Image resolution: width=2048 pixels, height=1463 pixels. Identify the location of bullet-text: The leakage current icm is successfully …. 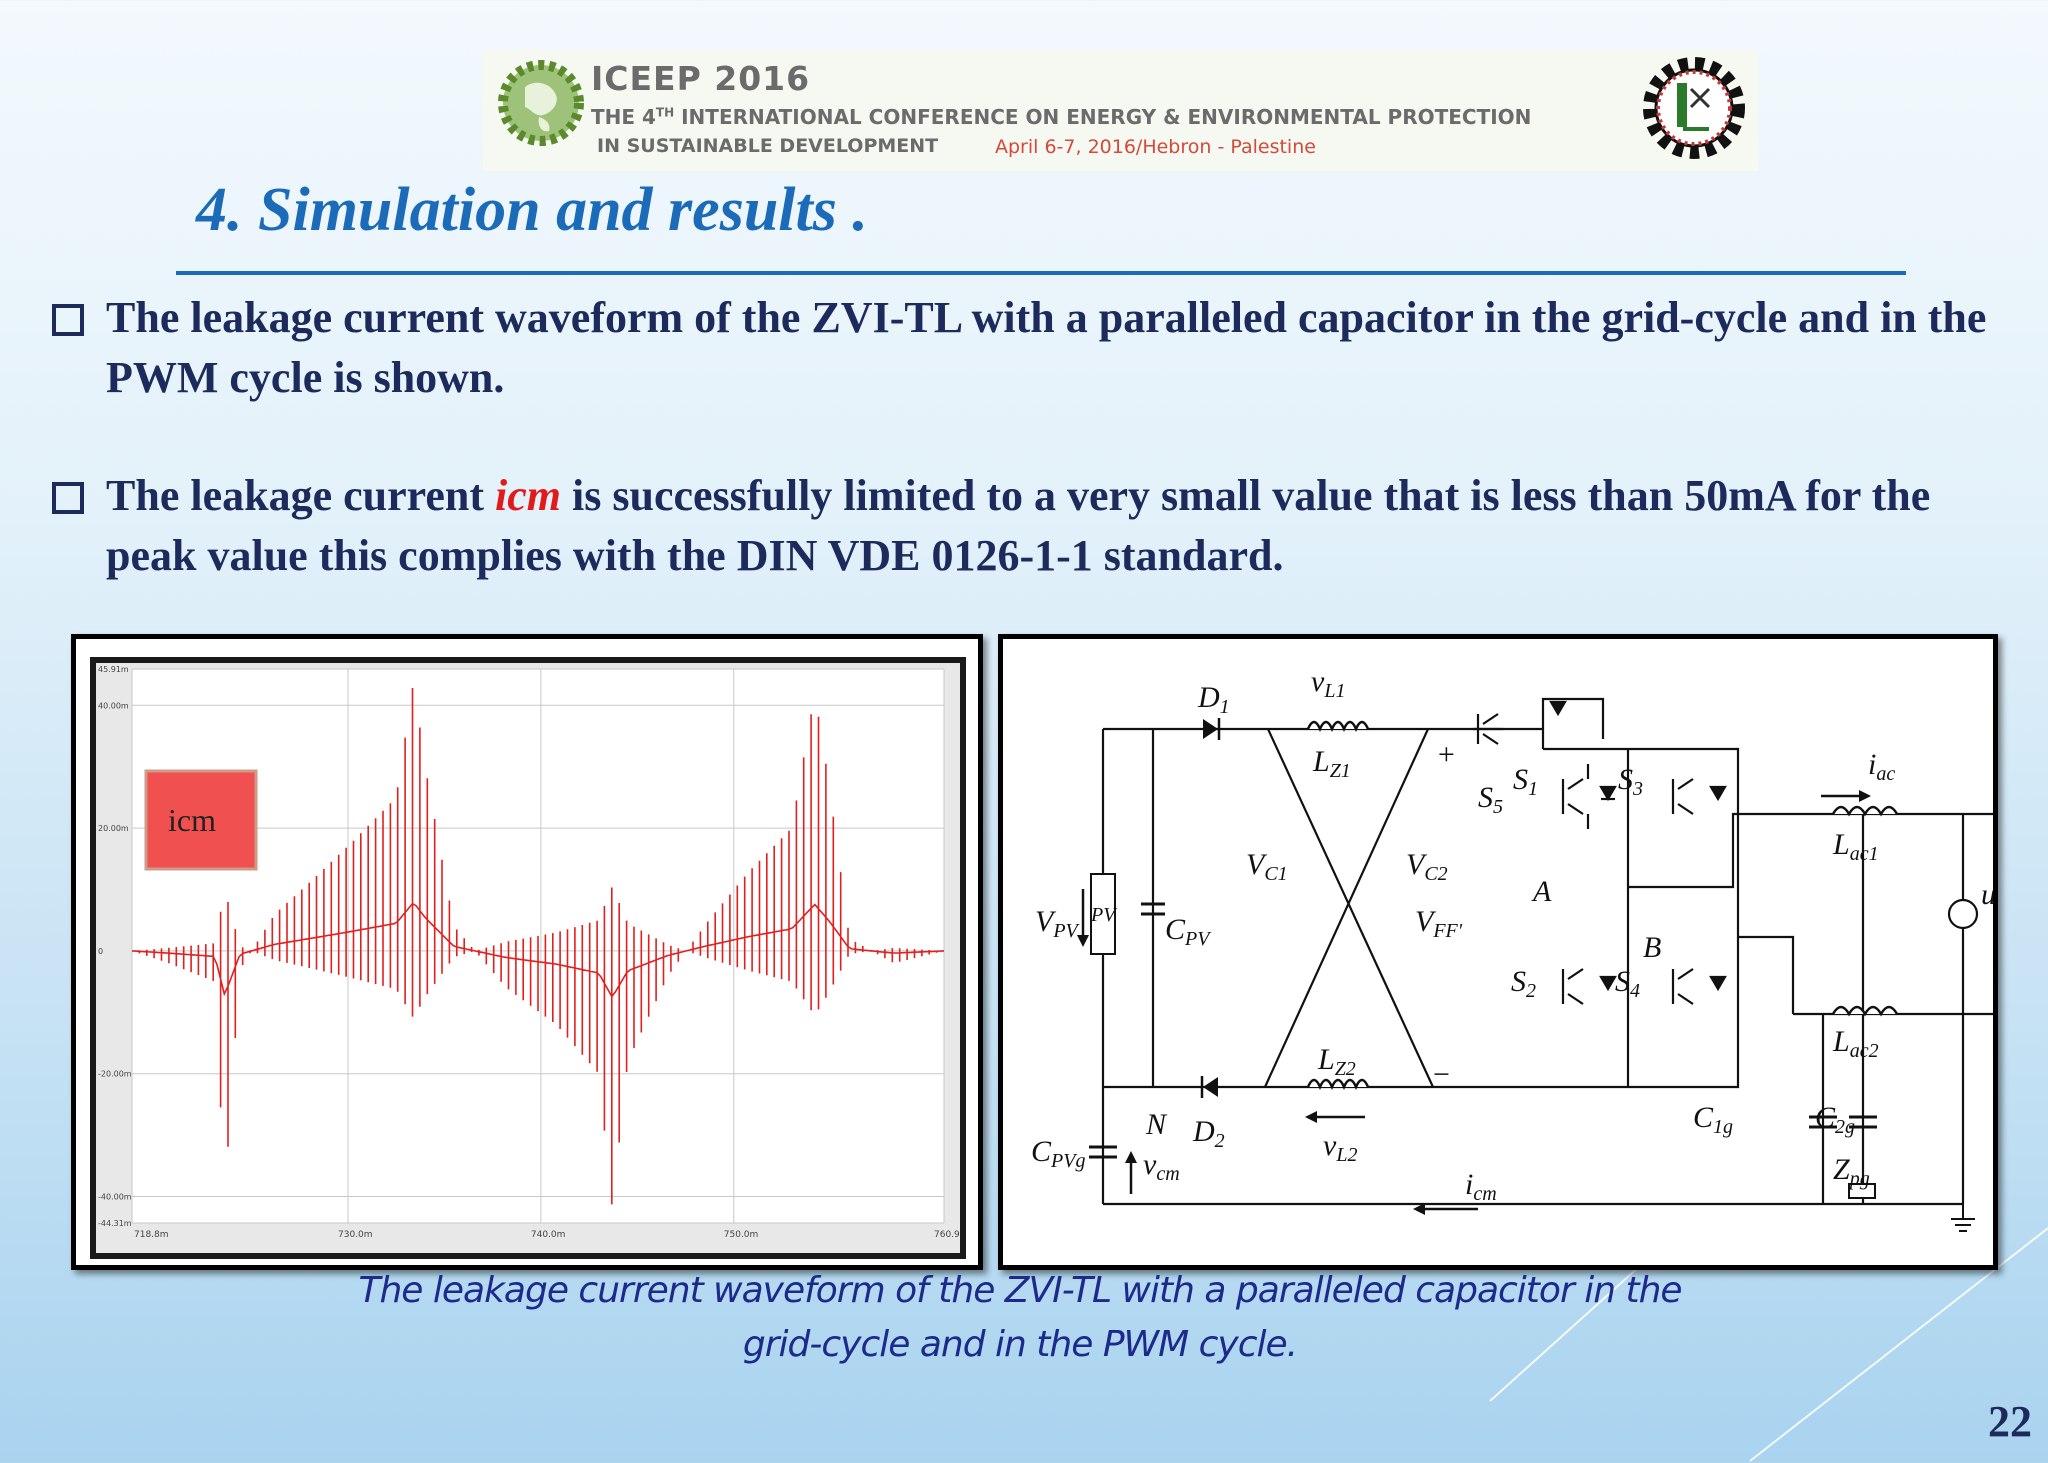
(1018, 525).